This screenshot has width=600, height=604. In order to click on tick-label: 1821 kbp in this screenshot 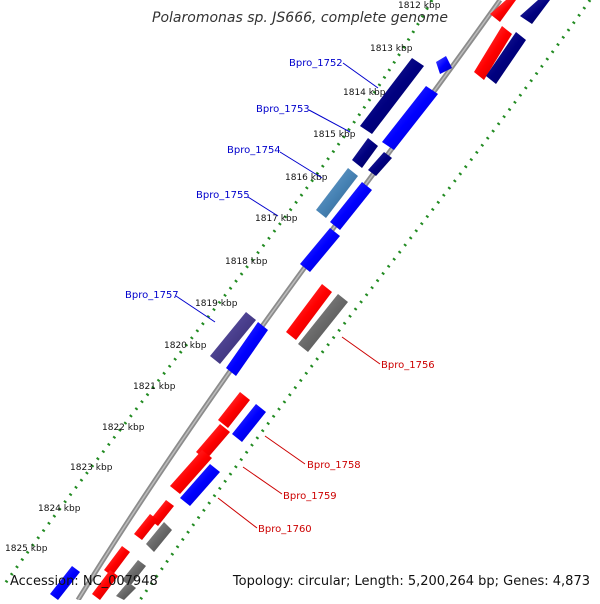, I will do `click(154, 387)`.